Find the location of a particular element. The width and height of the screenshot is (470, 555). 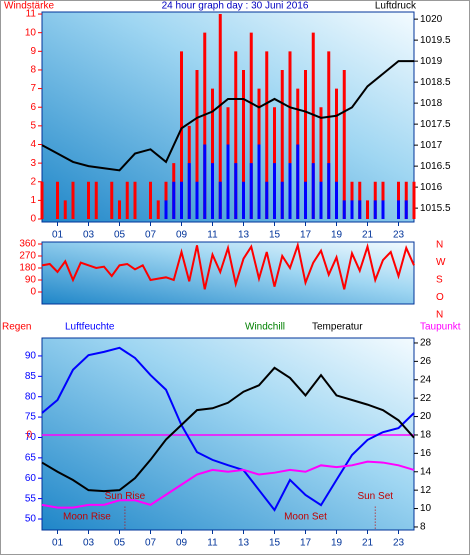

y2-tick-label: 24 is located at coordinates (426, 379).